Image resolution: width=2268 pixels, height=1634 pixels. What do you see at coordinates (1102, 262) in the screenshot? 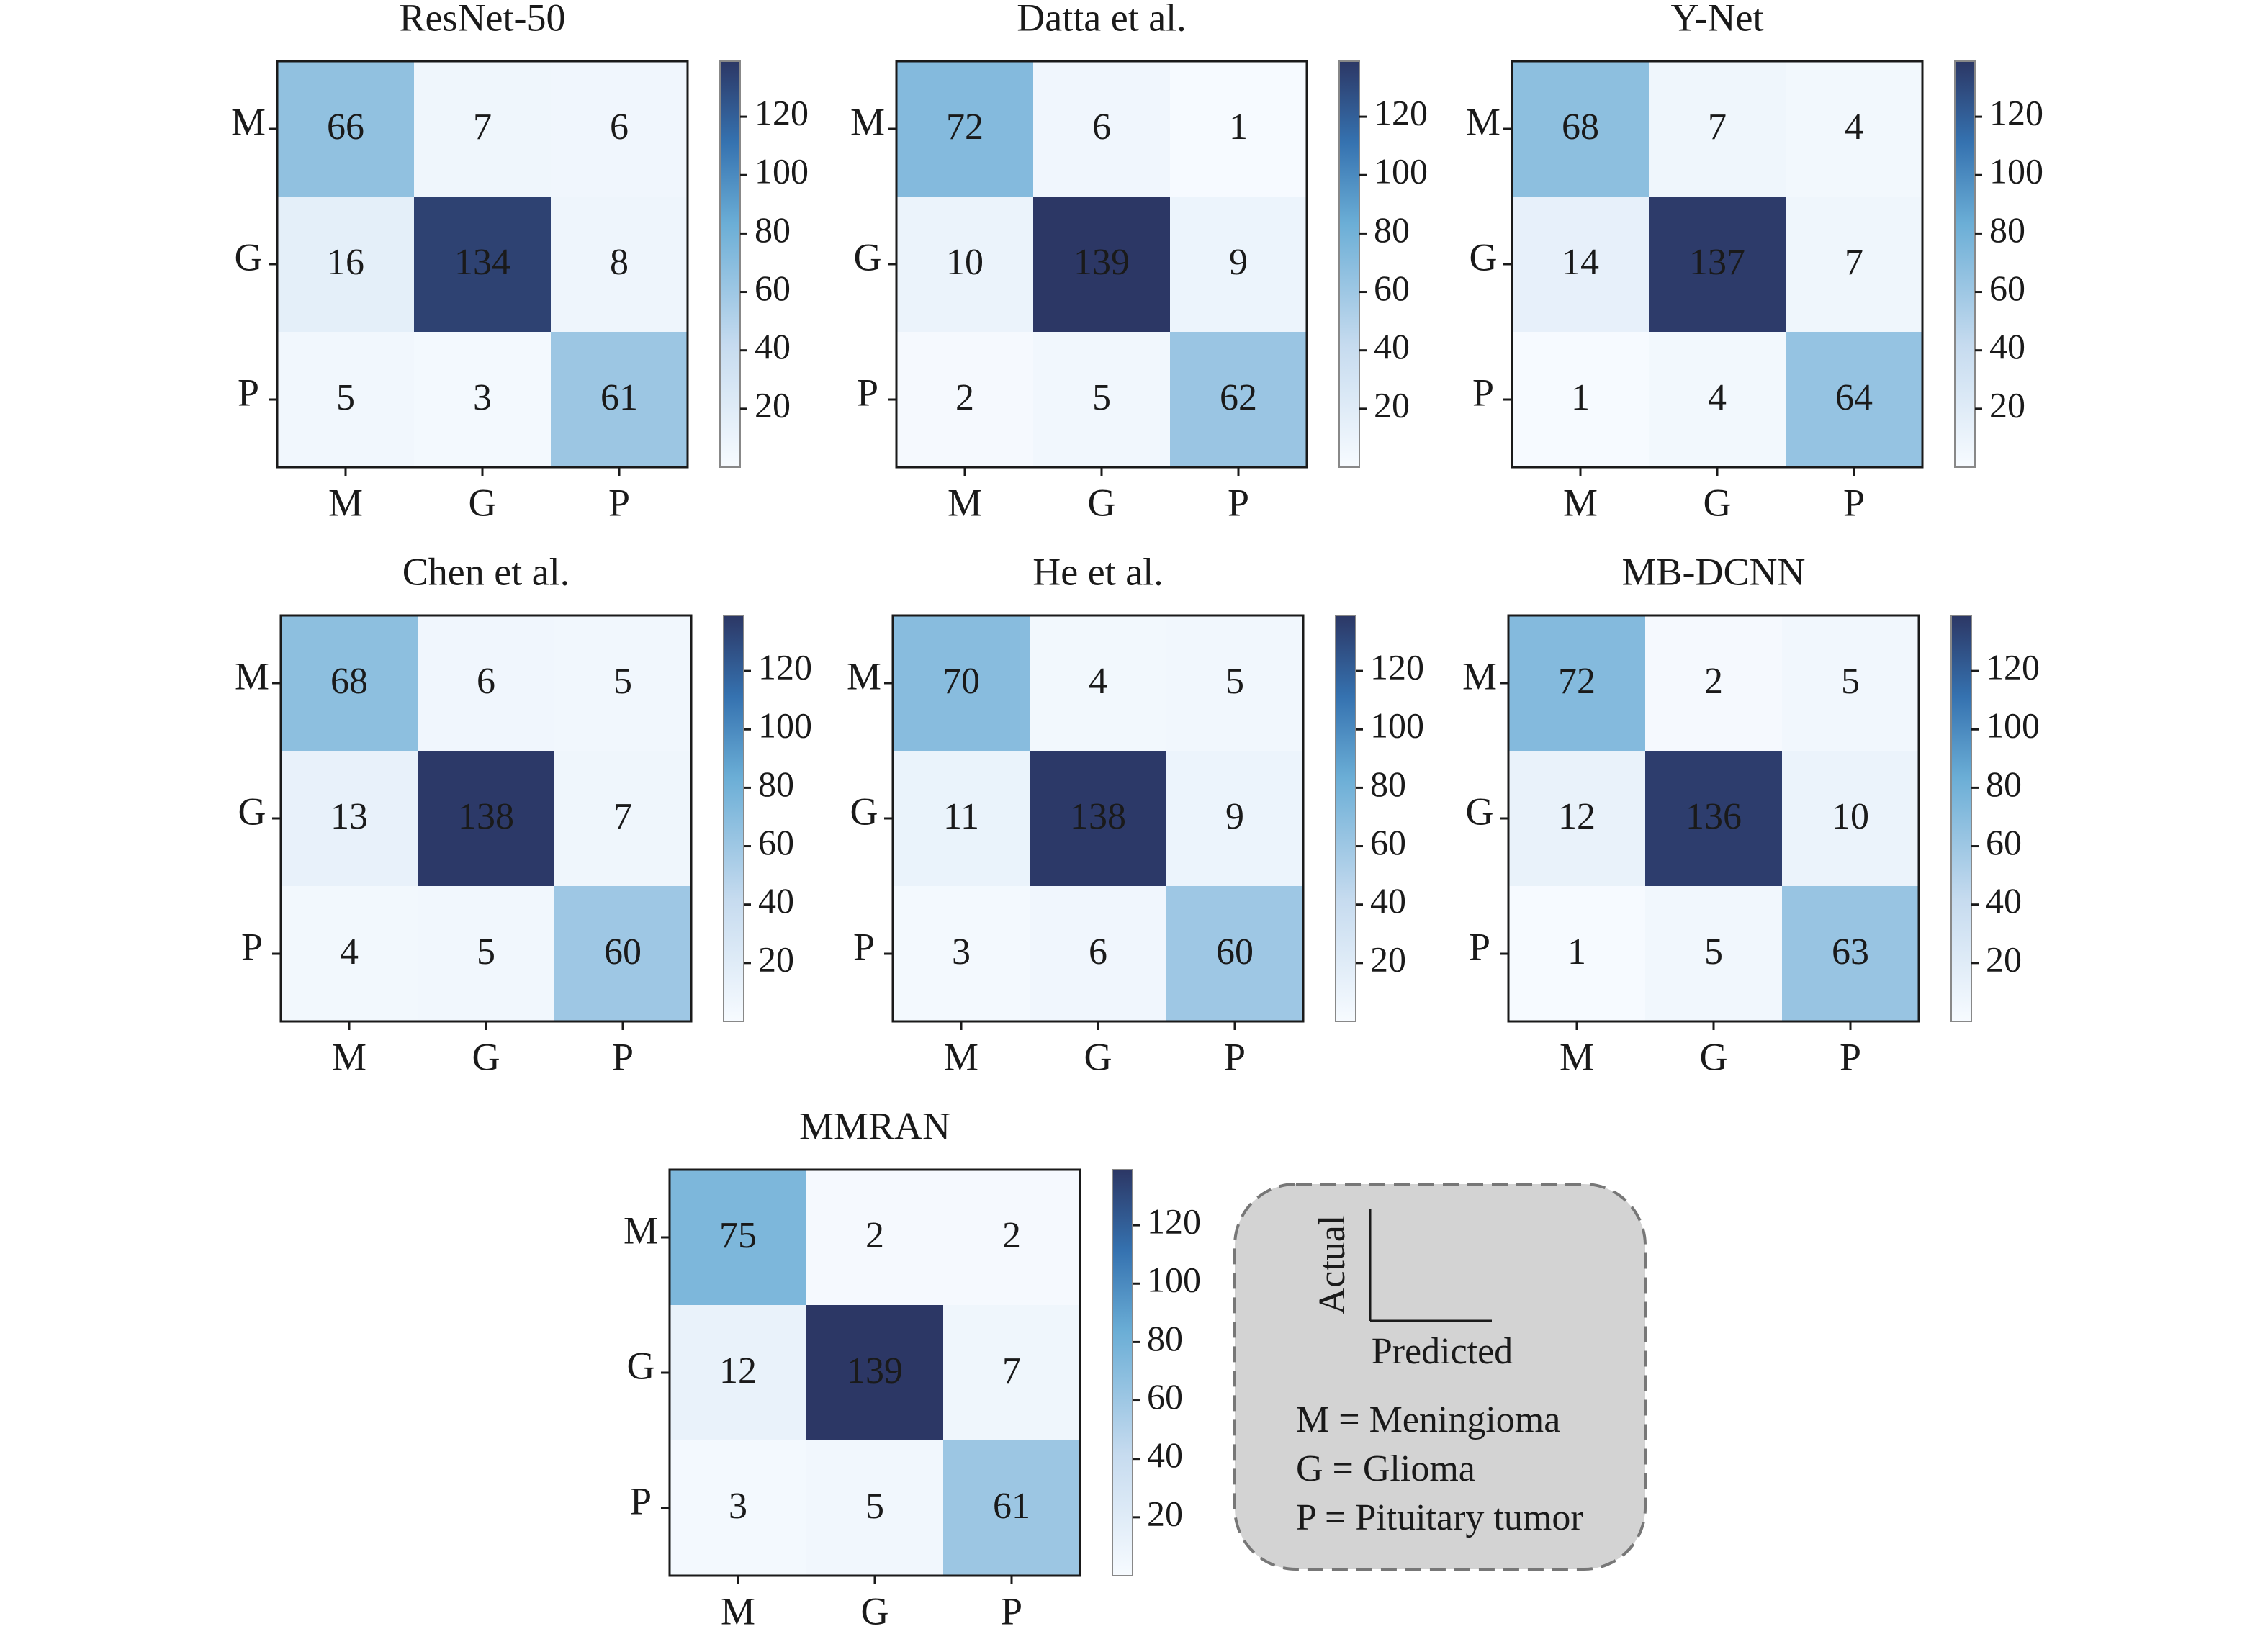
I see `cell-value: 139` at bounding box center [1102, 262].